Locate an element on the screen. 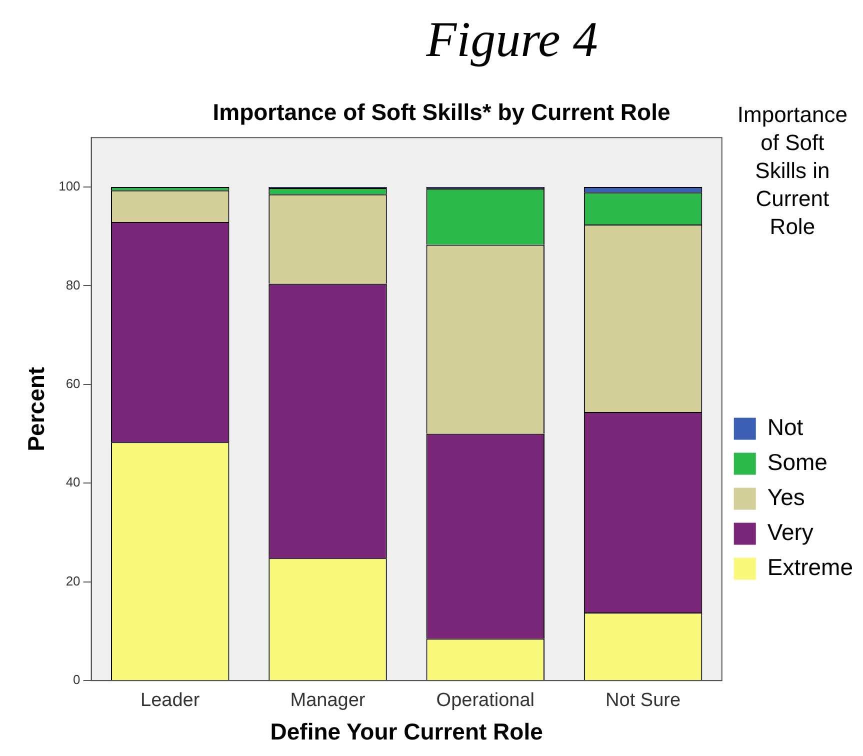  y-tick-label: 100 is located at coordinates (69, 186).